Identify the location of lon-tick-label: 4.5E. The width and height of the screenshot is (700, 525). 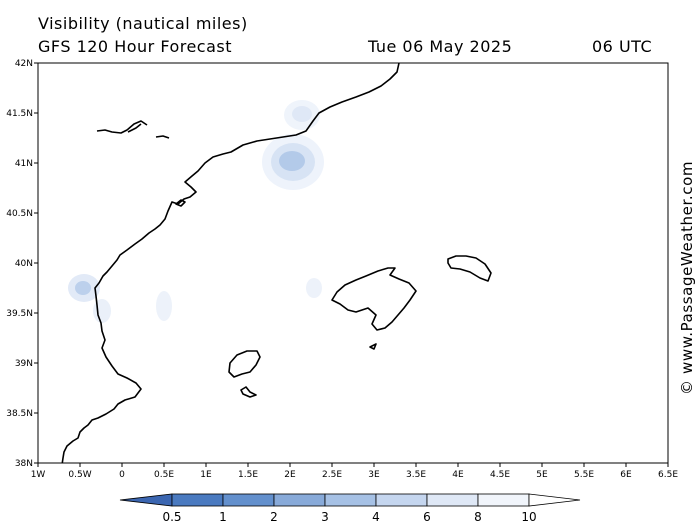
(500, 475).